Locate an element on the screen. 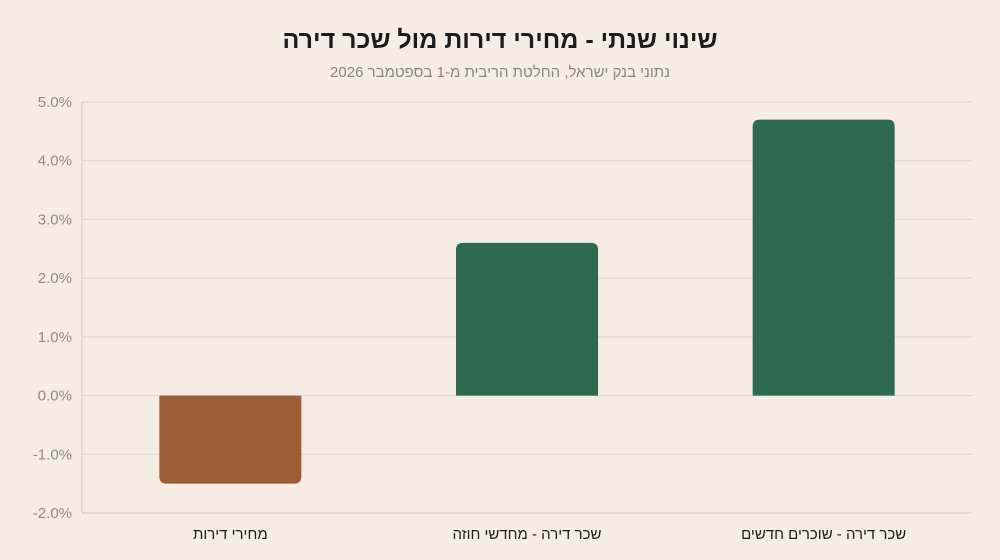 Image resolution: width=1000 pixels, height=560 pixels. y-tick-label: 2.0% is located at coordinates (55, 278).